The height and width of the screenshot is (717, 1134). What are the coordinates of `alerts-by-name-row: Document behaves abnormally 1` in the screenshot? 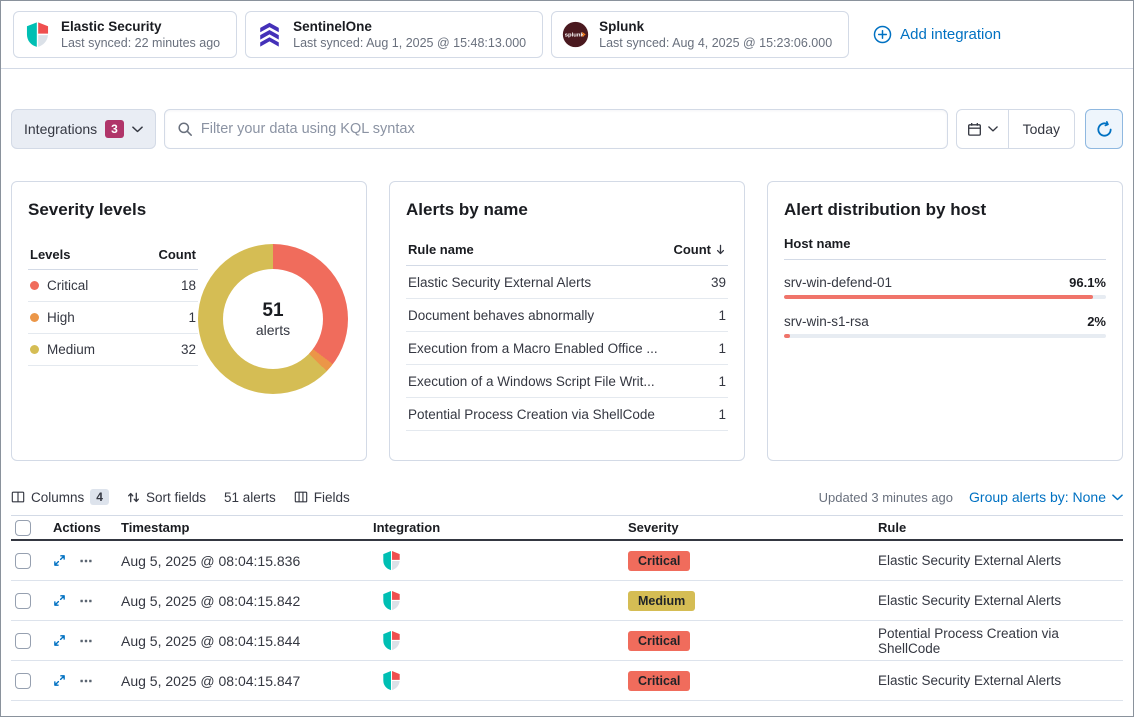 It's located at (567, 315).